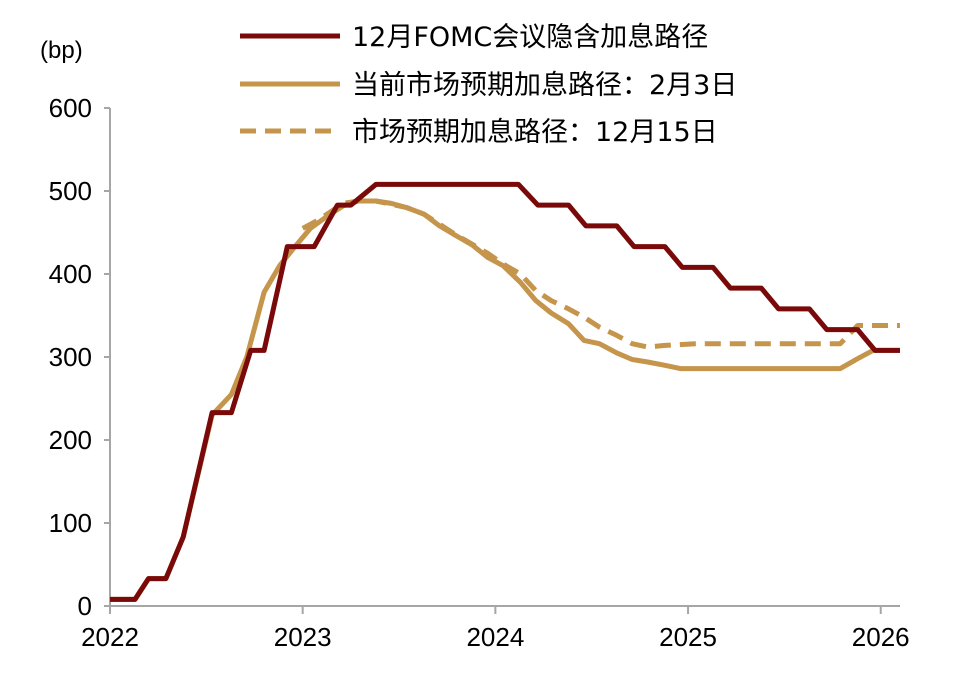  I want to click on y-tick-label: 100, so click(70, 523).